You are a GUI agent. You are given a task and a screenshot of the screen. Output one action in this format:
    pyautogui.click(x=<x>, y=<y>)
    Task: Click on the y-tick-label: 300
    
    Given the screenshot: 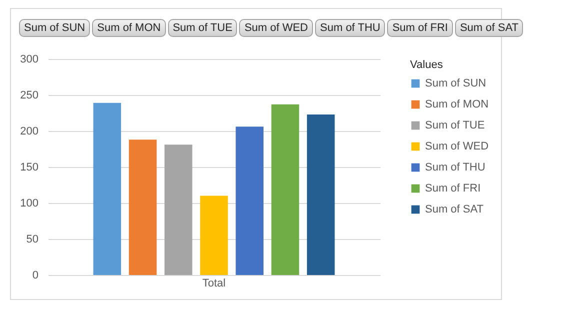 What is the action you would take?
    pyautogui.click(x=29, y=60)
    